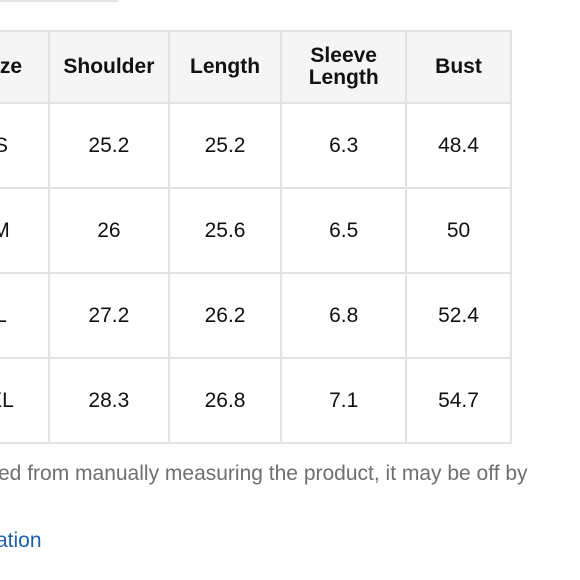  Describe the element at coordinates (344, 145) in the screenshot. I see `cell-sleeve-length: 6.3` at that location.